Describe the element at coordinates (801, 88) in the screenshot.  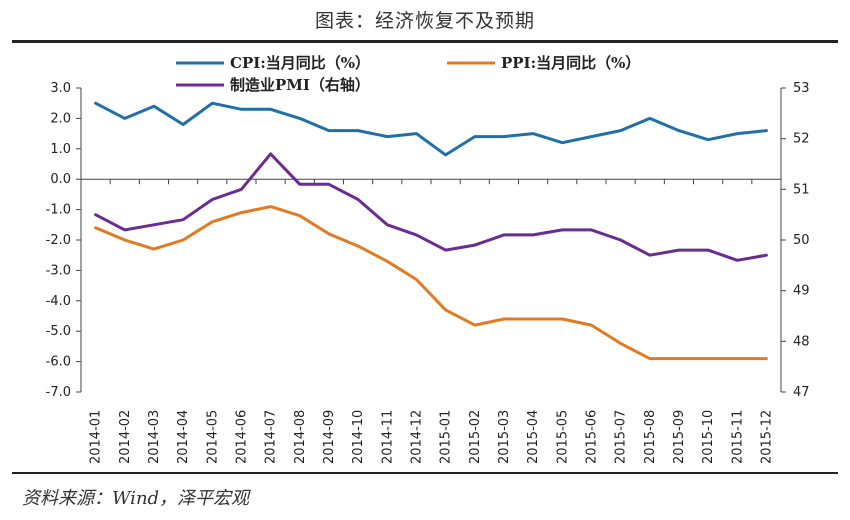
I see `right-tick-label: 53` at that location.